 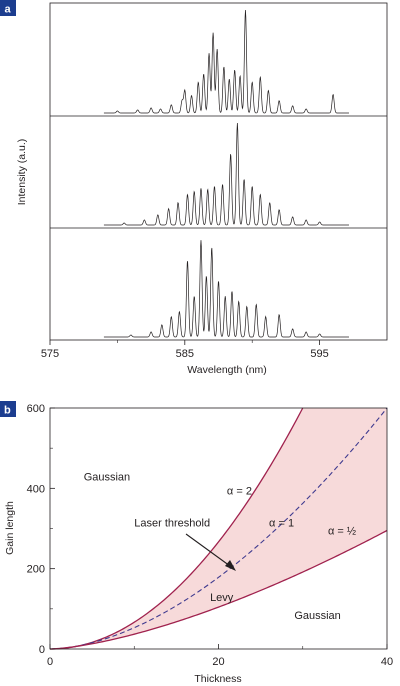 I want to click on panel-b-y-tick-label: 400, so click(x=36, y=489).